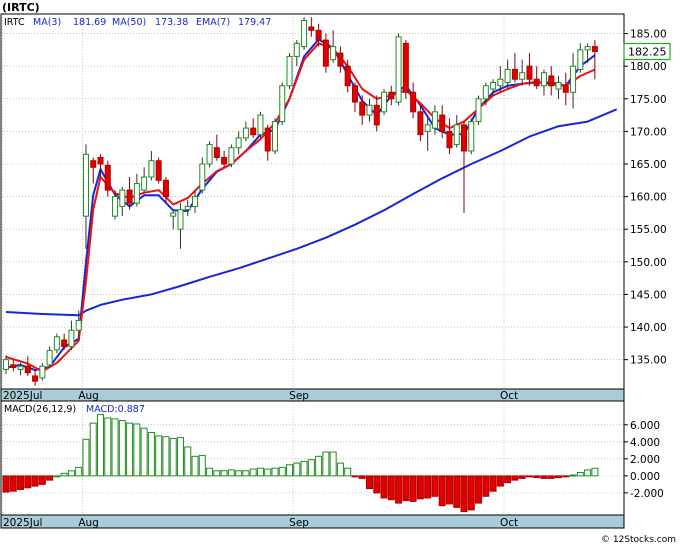 This screenshot has width=680, height=550. I want to click on price-tick-label: 155.00, so click(648, 230).